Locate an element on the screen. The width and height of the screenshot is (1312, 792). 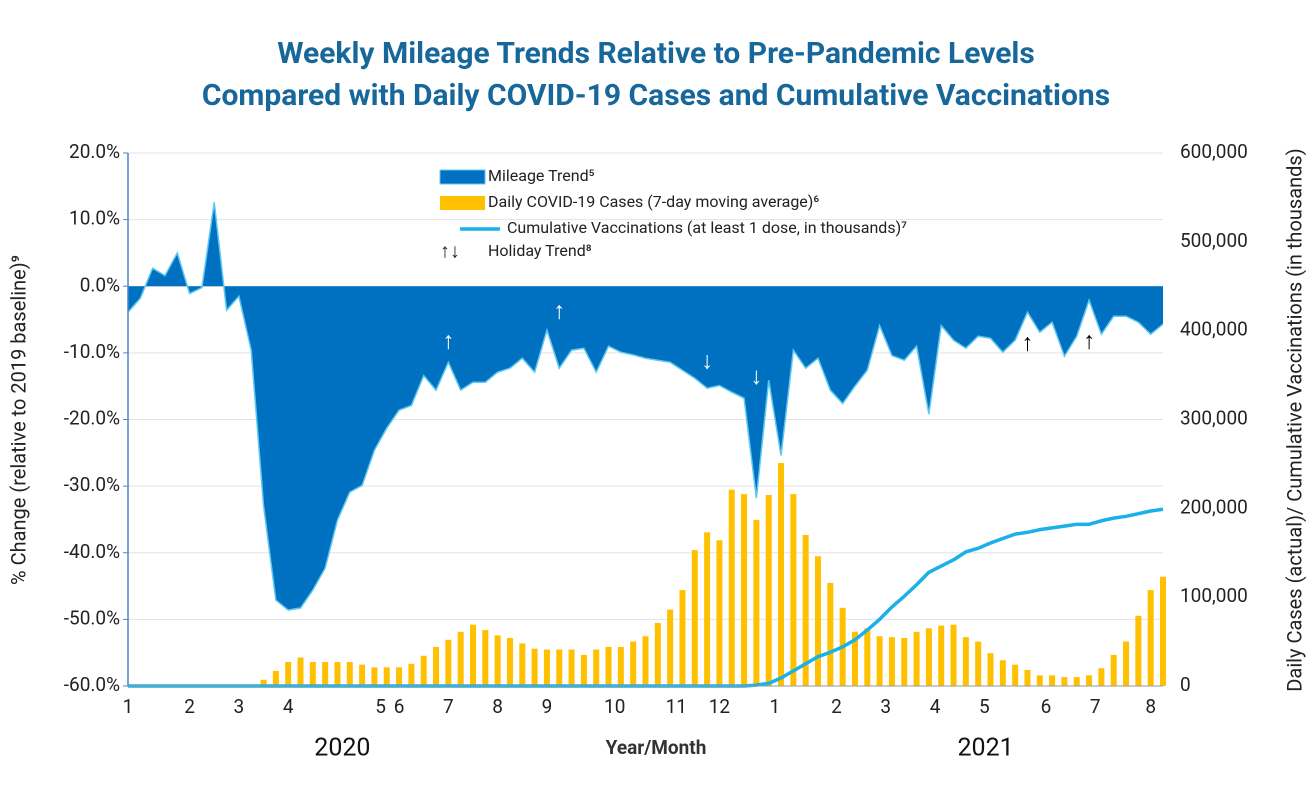
y-tick-label: 0.0% is located at coordinates (100, 284).